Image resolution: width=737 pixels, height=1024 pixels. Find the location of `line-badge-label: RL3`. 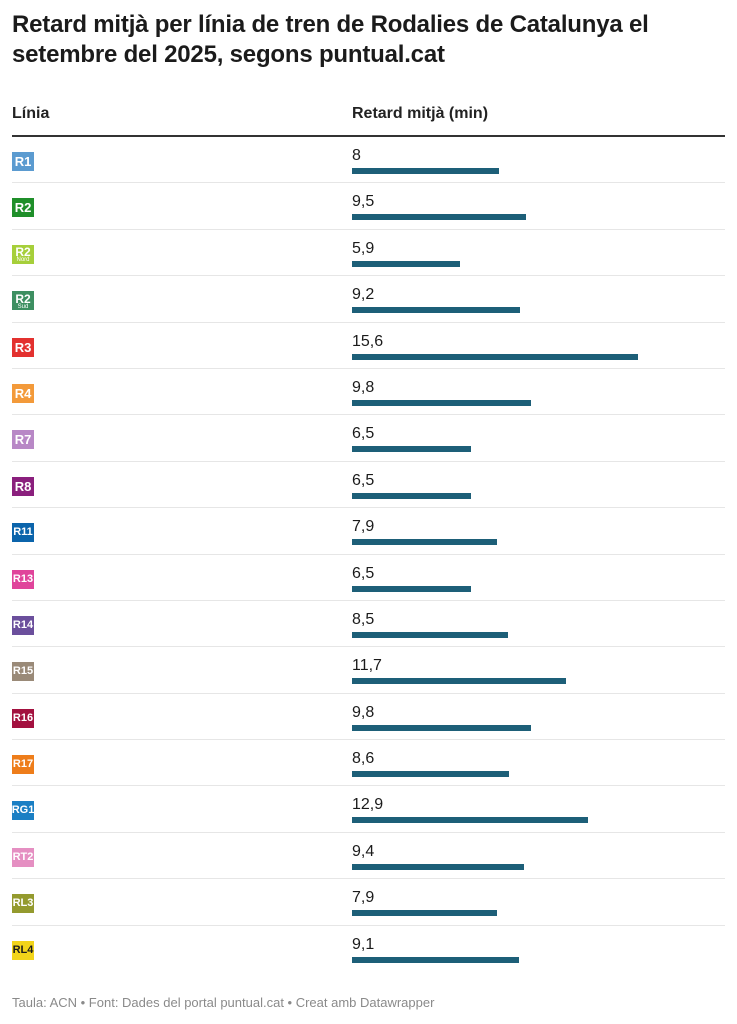

line-badge-label: RL3 is located at coordinates (23, 903).